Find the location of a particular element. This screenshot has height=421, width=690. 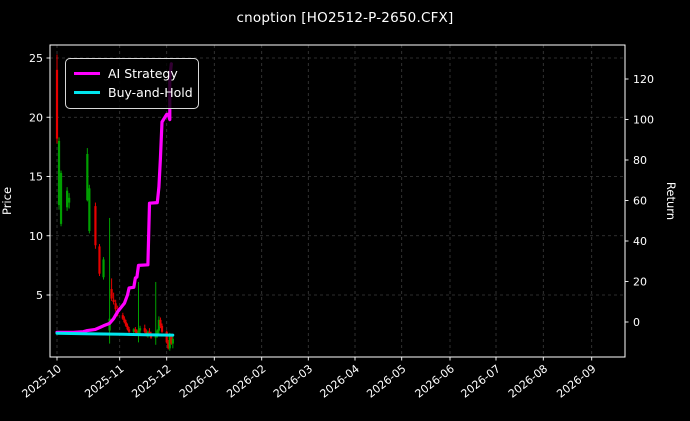

y-axis-label-price: Price is located at coordinates (7, 201).